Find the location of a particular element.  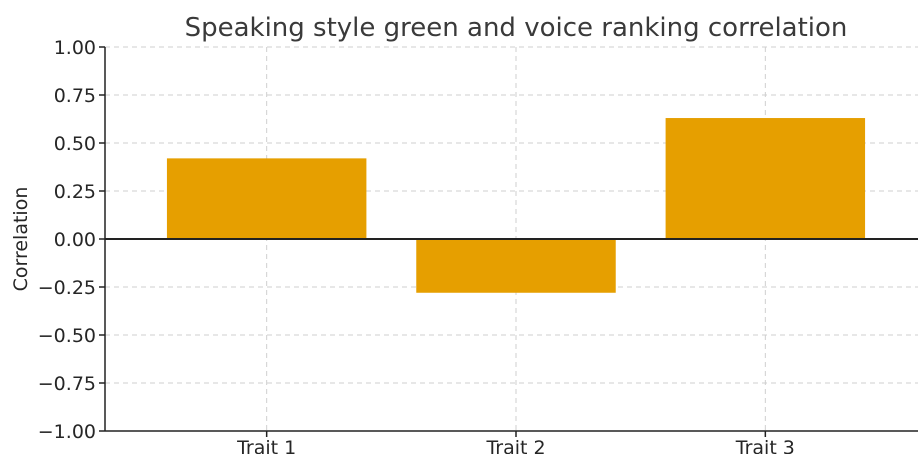

x-tick-label: Trait 3 is located at coordinates (765, 445).